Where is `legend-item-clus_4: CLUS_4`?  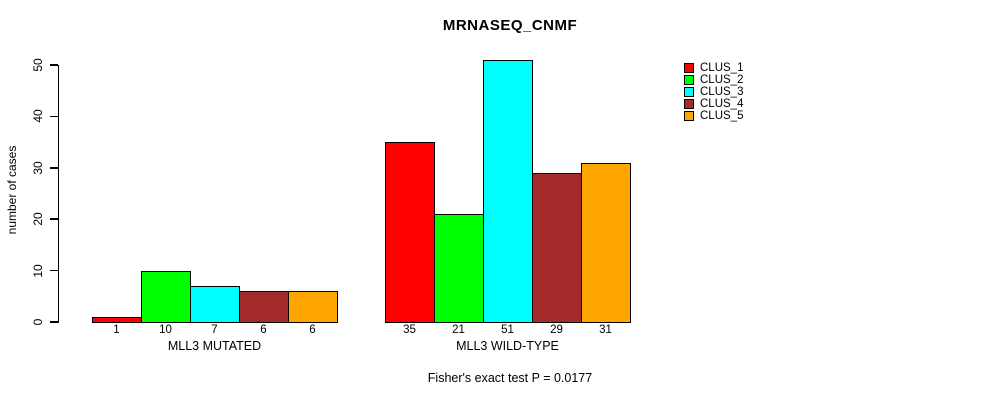
legend-item-clus_4: CLUS_4 is located at coordinates (713, 104).